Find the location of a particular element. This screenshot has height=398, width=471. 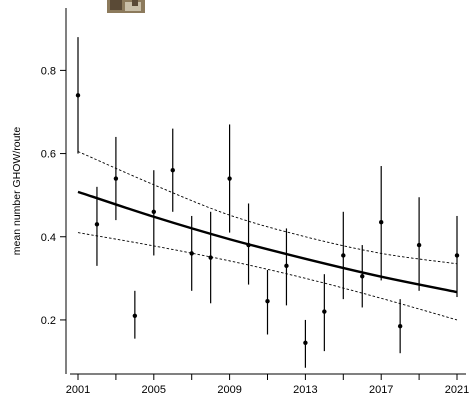

y-tick-label-1: 0.4 is located at coordinates (48, 238).